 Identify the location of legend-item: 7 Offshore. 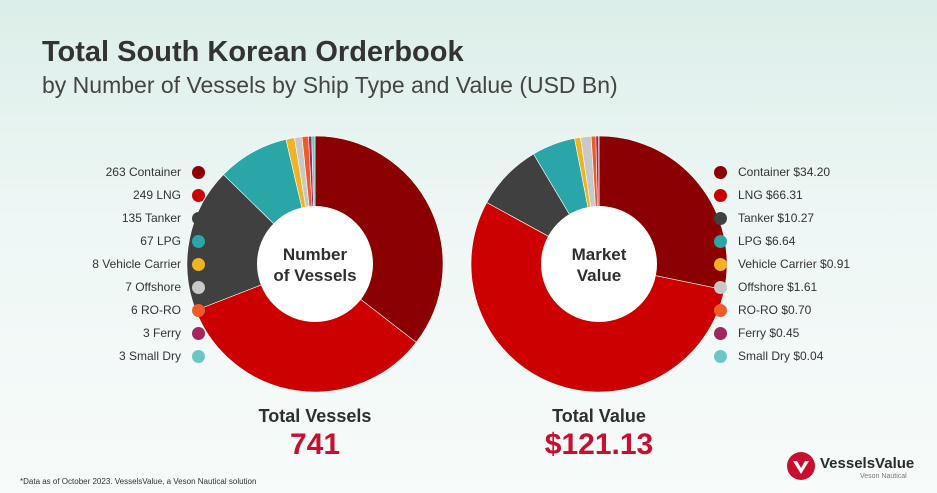
(165, 287).